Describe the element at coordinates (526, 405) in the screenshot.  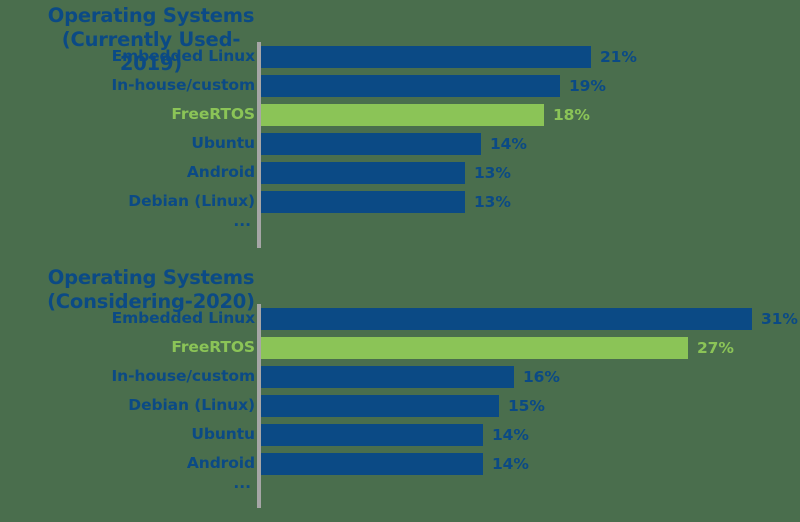
I see `value-label: 15%` at that location.